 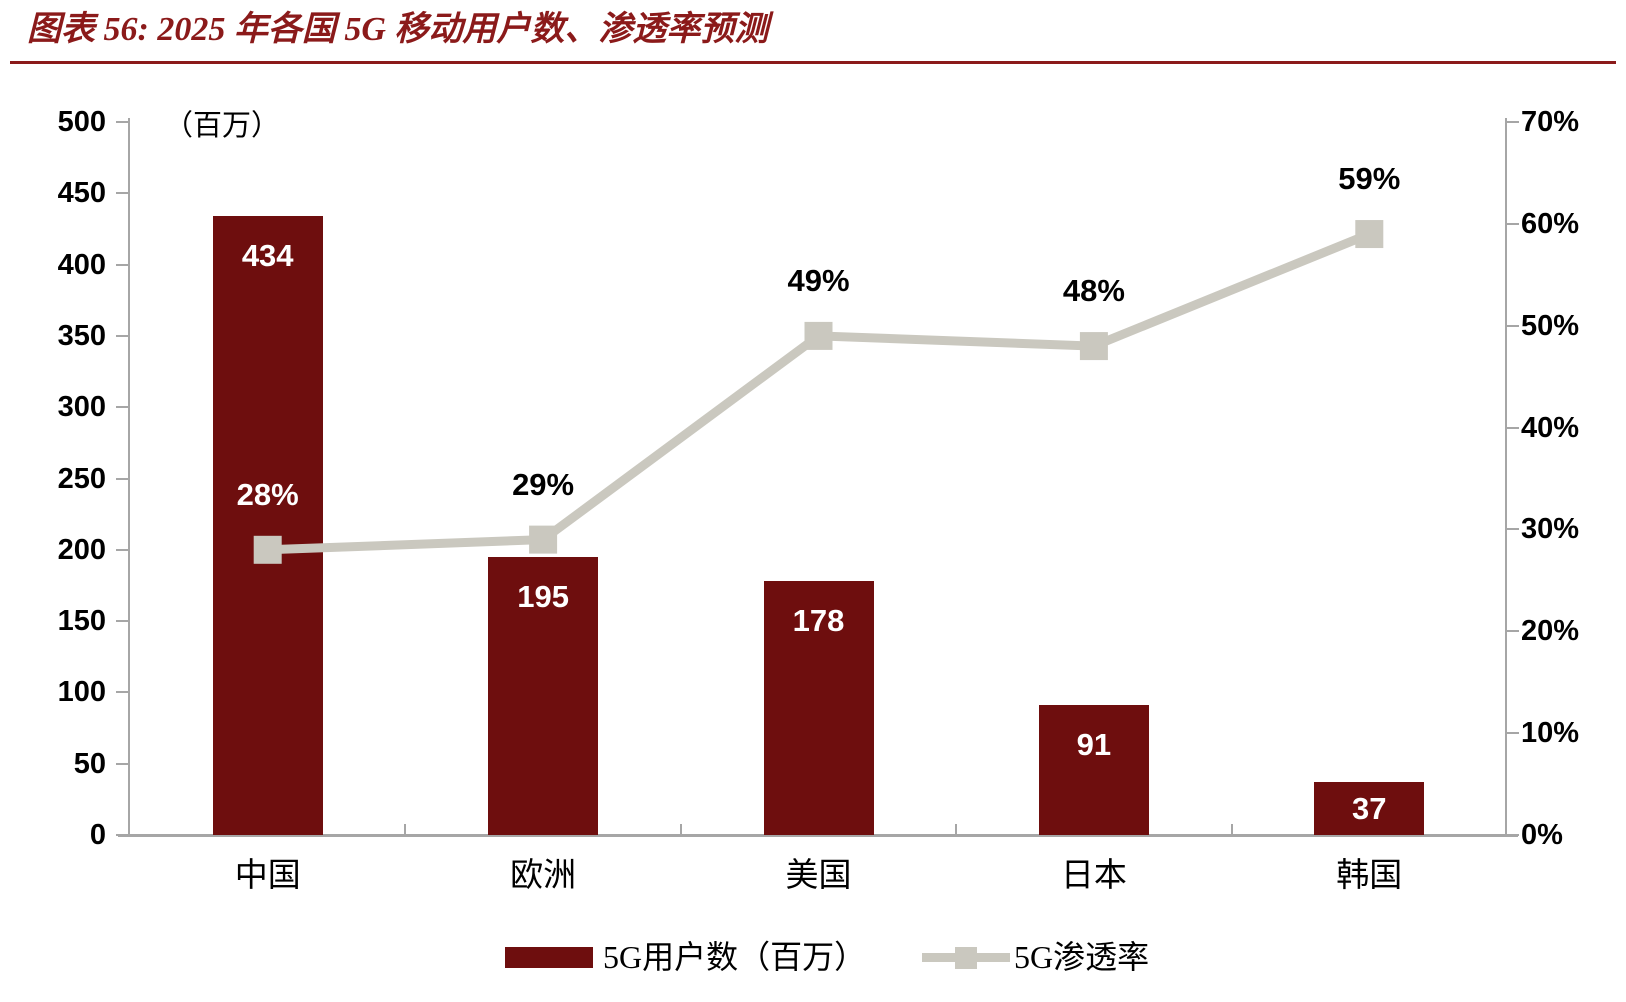 I want to click on title-underline, so click(x=813, y=62).